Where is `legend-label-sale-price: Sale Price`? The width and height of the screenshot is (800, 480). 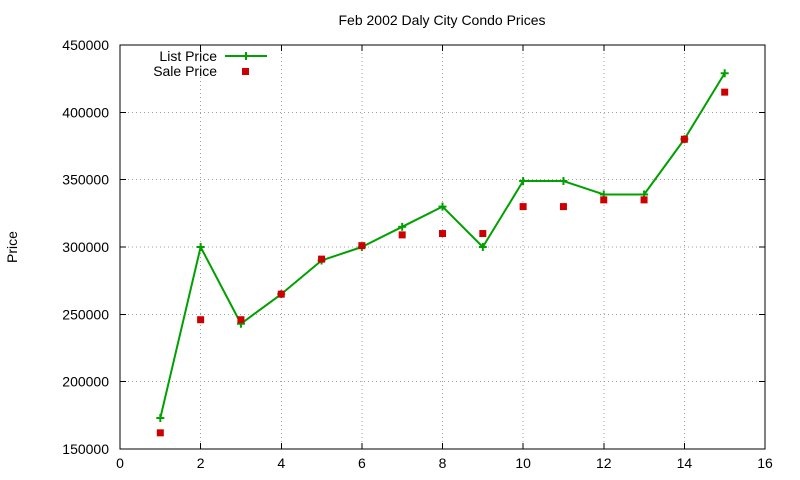 legend-label-sale-price: Sale Price is located at coordinates (185, 71).